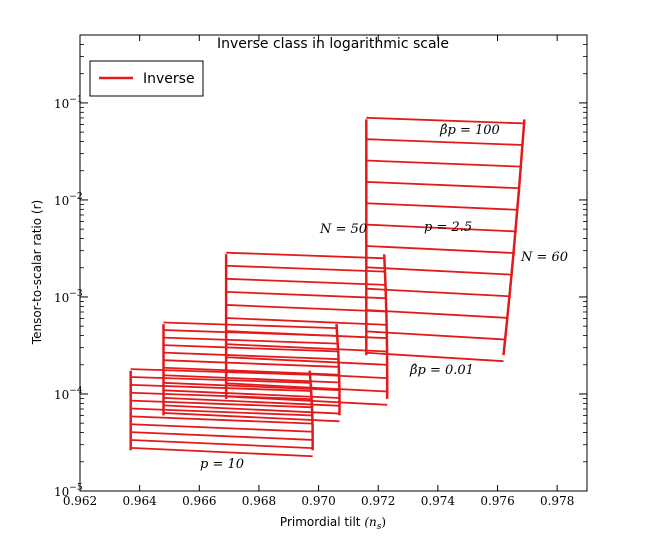  I want to click on legend-label-inverse: Inverse, so click(169, 79).